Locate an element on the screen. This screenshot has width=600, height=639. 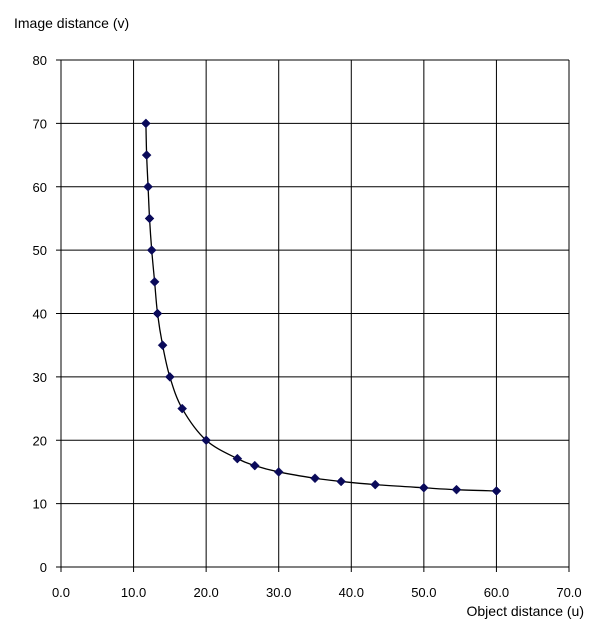
x-tick-label: 50.0 is located at coordinates (423, 592).